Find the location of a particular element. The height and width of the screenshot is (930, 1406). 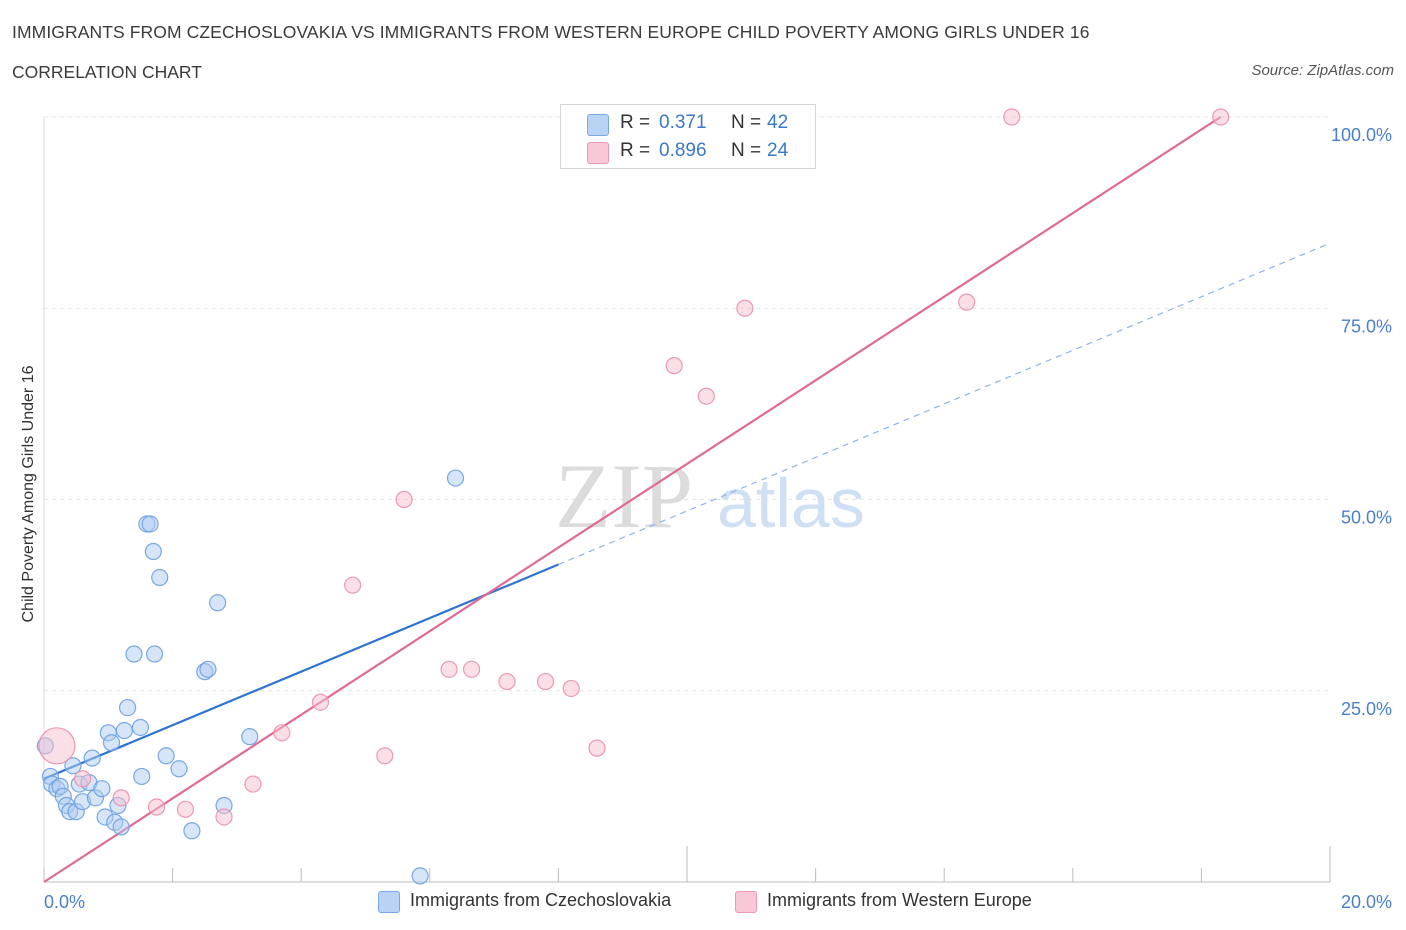

y-tick-label: 50.0% is located at coordinates (1366, 518).